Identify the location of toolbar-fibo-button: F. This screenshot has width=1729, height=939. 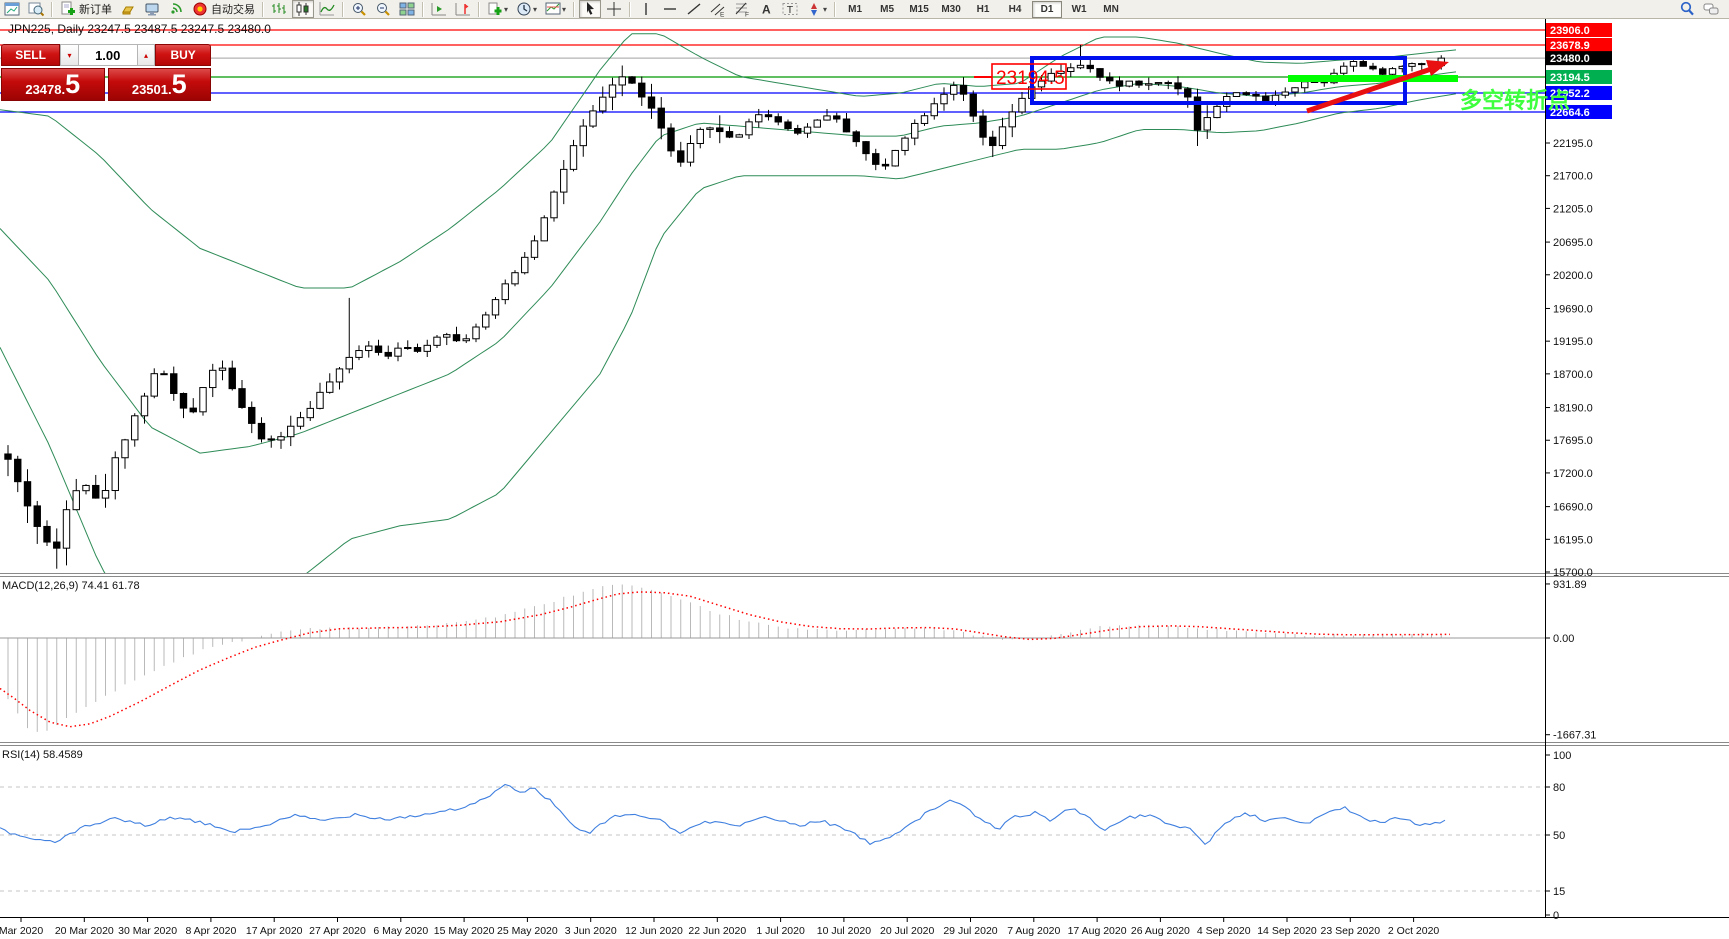
(742, 9).